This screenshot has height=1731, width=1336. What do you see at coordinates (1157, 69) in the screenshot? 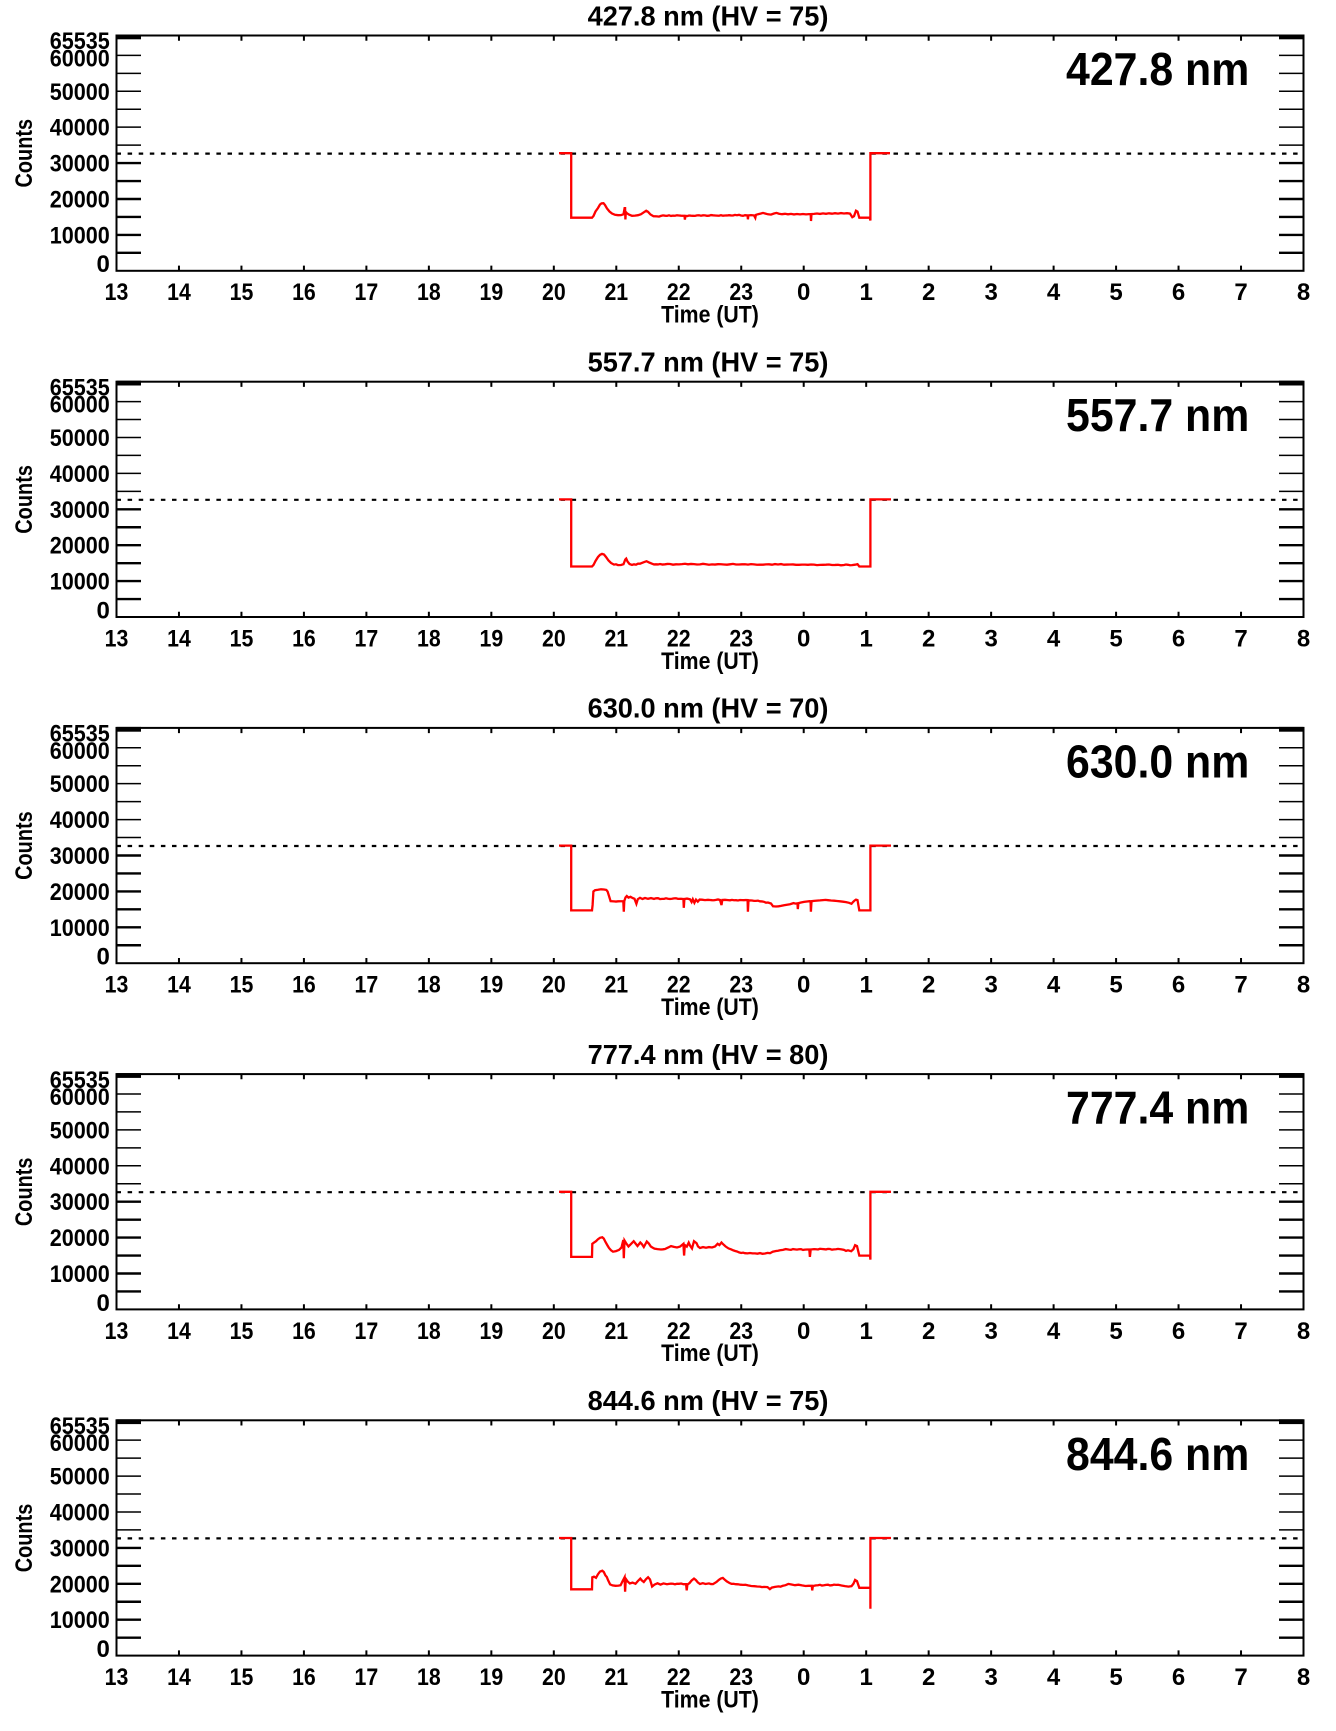
I see `svg-text: 427.8 nm` at bounding box center [1157, 69].